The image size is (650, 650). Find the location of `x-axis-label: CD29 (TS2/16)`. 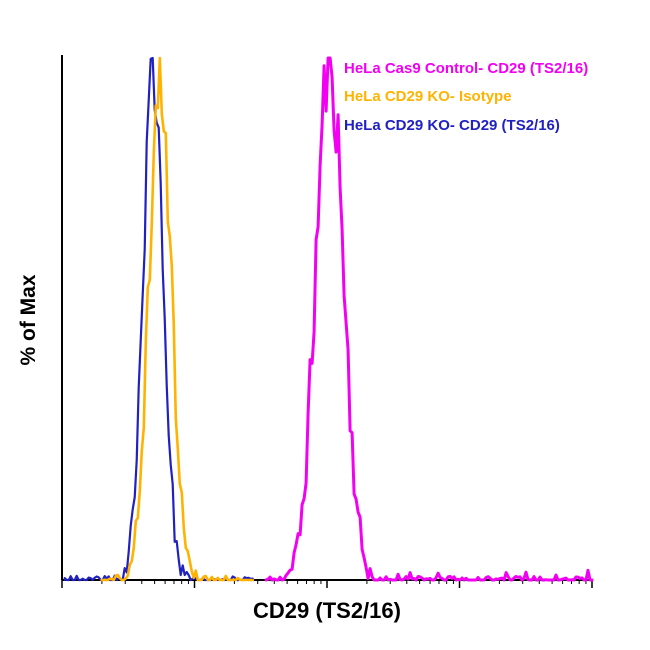

x-axis-label: CD29 (TS2/16) is located at coordinates (327, 610).